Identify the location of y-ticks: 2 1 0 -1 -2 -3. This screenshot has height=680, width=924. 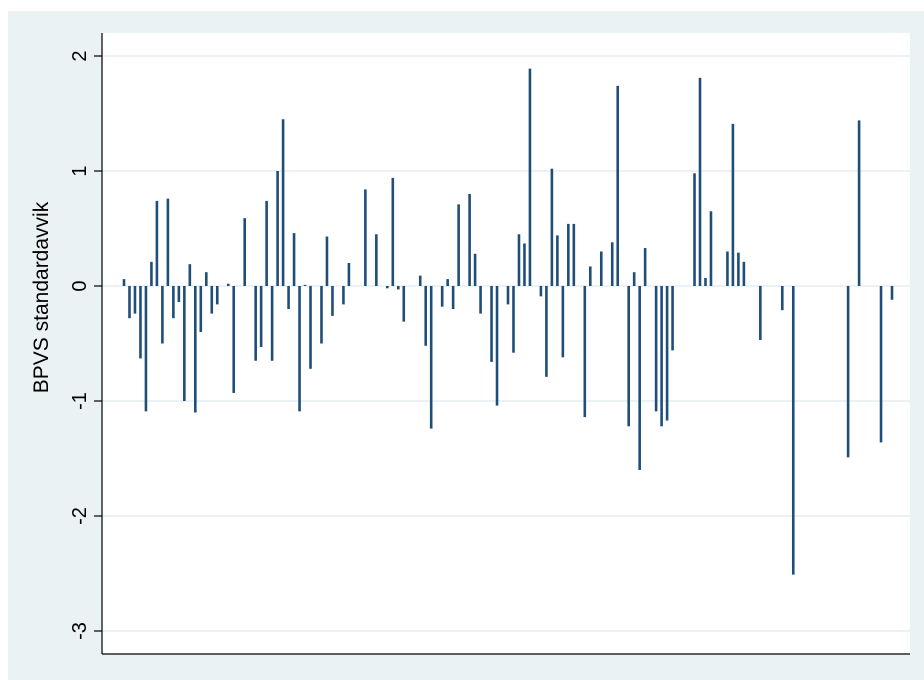
(85, 345).